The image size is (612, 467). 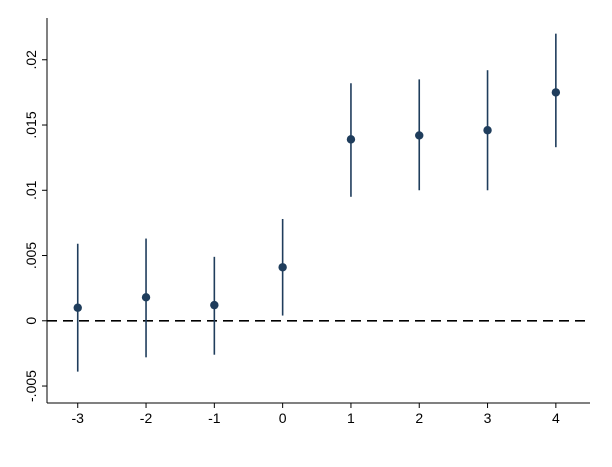 What do you see at coordinates (488, 418) in the screenshot?
I see `x-tick-label: 3` at bounding box center [488, 418].